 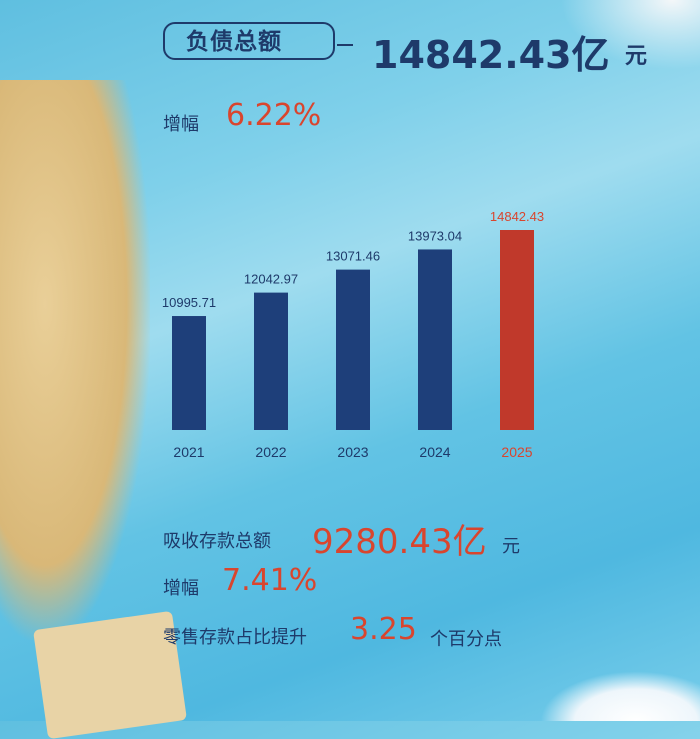 I want to click on value-label: 13071.46, so click(x=353, y=256).